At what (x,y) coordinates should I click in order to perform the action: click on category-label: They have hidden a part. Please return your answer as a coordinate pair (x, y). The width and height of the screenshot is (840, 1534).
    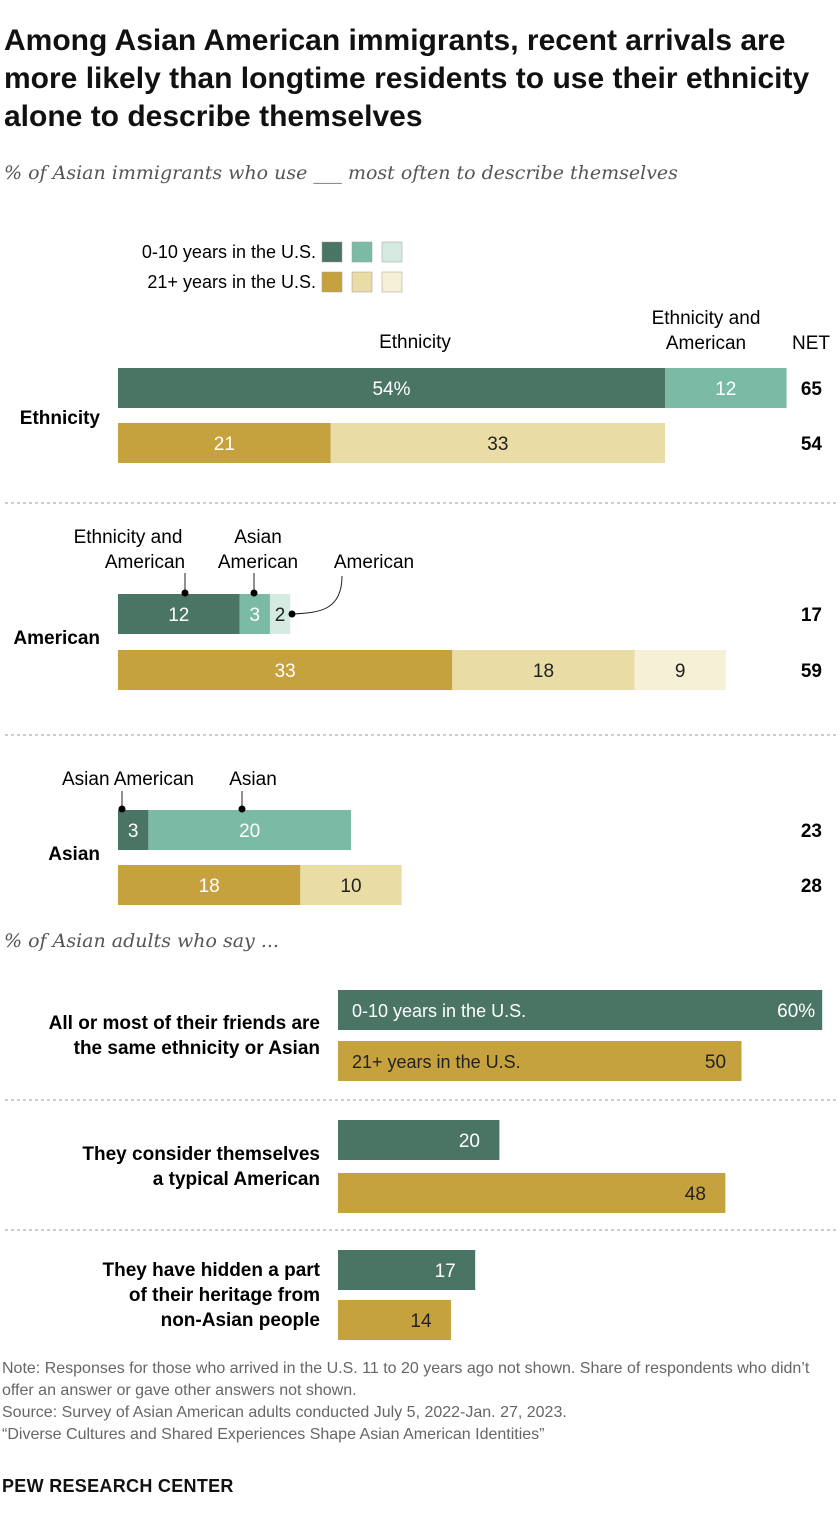
    Looking at the image, I should click on (212, 1270).